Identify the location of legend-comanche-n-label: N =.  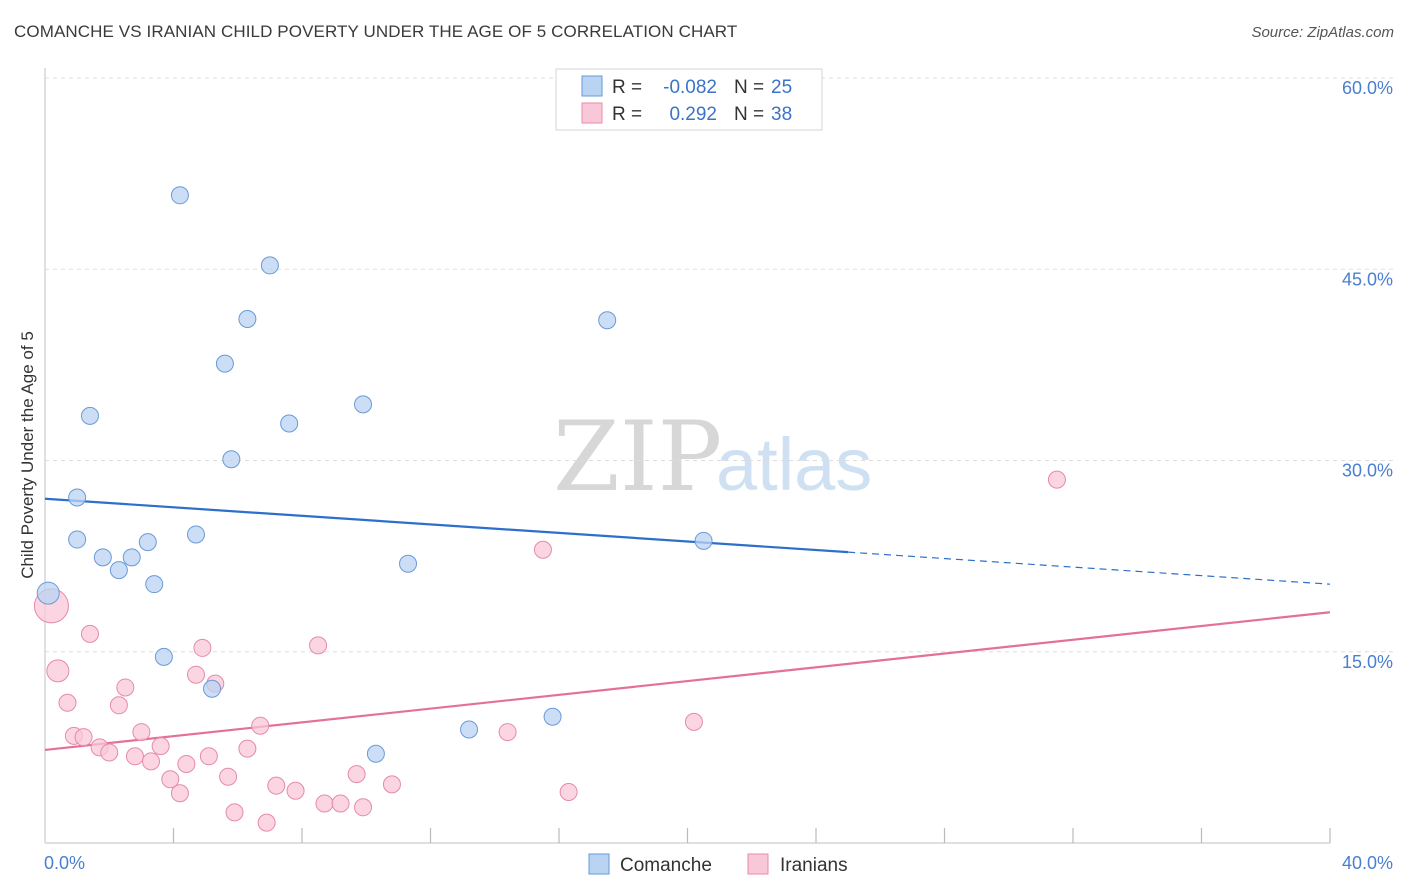
(749, 87).